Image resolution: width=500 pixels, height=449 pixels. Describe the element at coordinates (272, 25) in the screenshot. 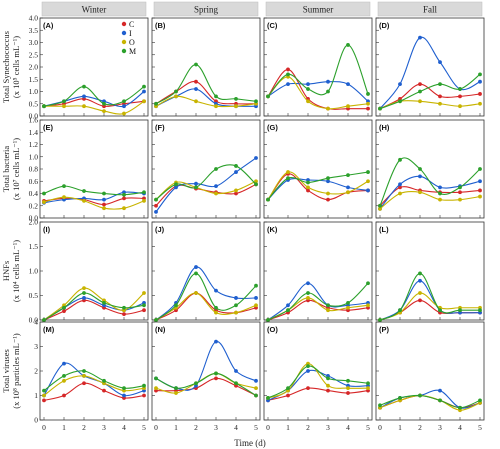

I see `panel-label: (C)` at that location.